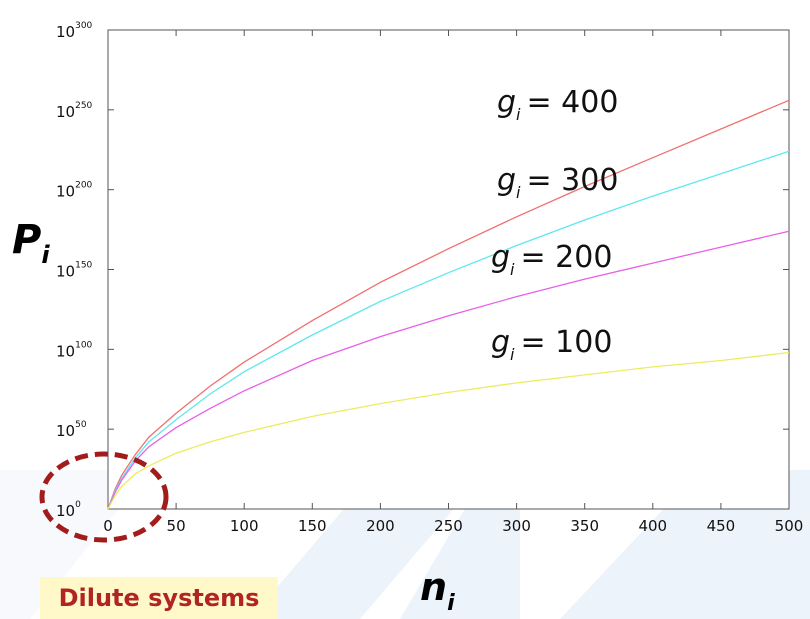  Describe the element at coordinates (74, 271) in the screenshot. I see `y-tick-label: 10150` at that location.